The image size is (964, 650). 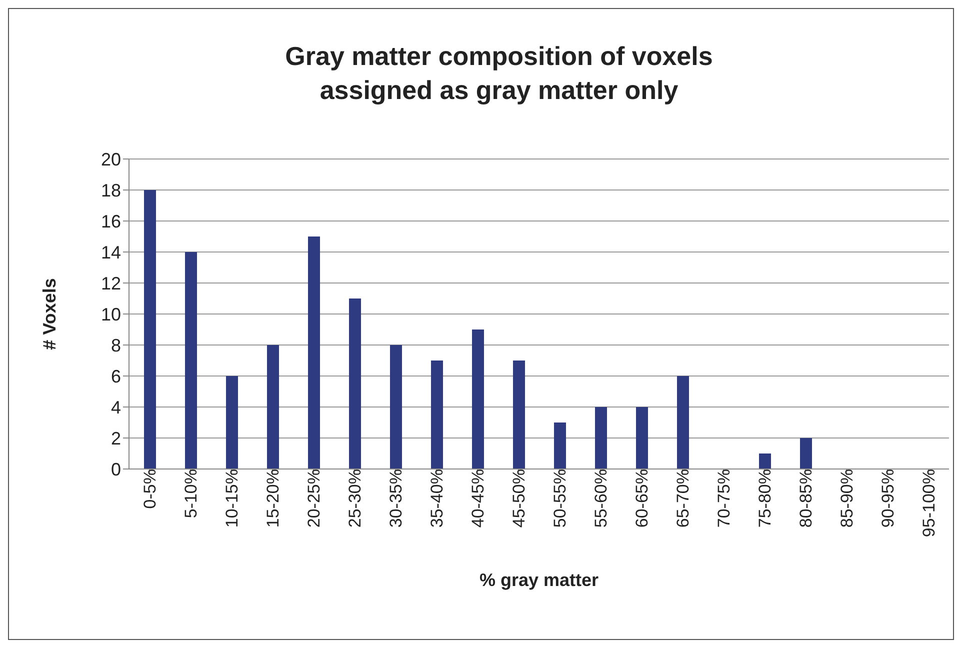 I want to click on x-tick-label: 65-70%, so click(x=683, y=498).